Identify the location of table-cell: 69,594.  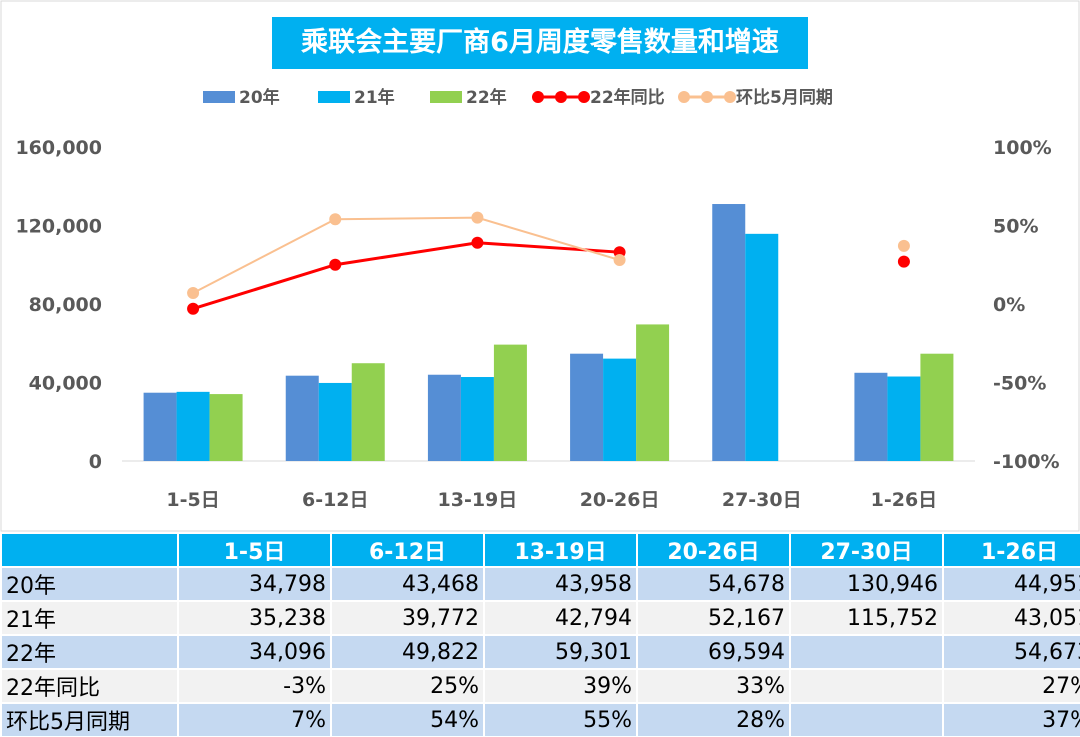
(713, 652).